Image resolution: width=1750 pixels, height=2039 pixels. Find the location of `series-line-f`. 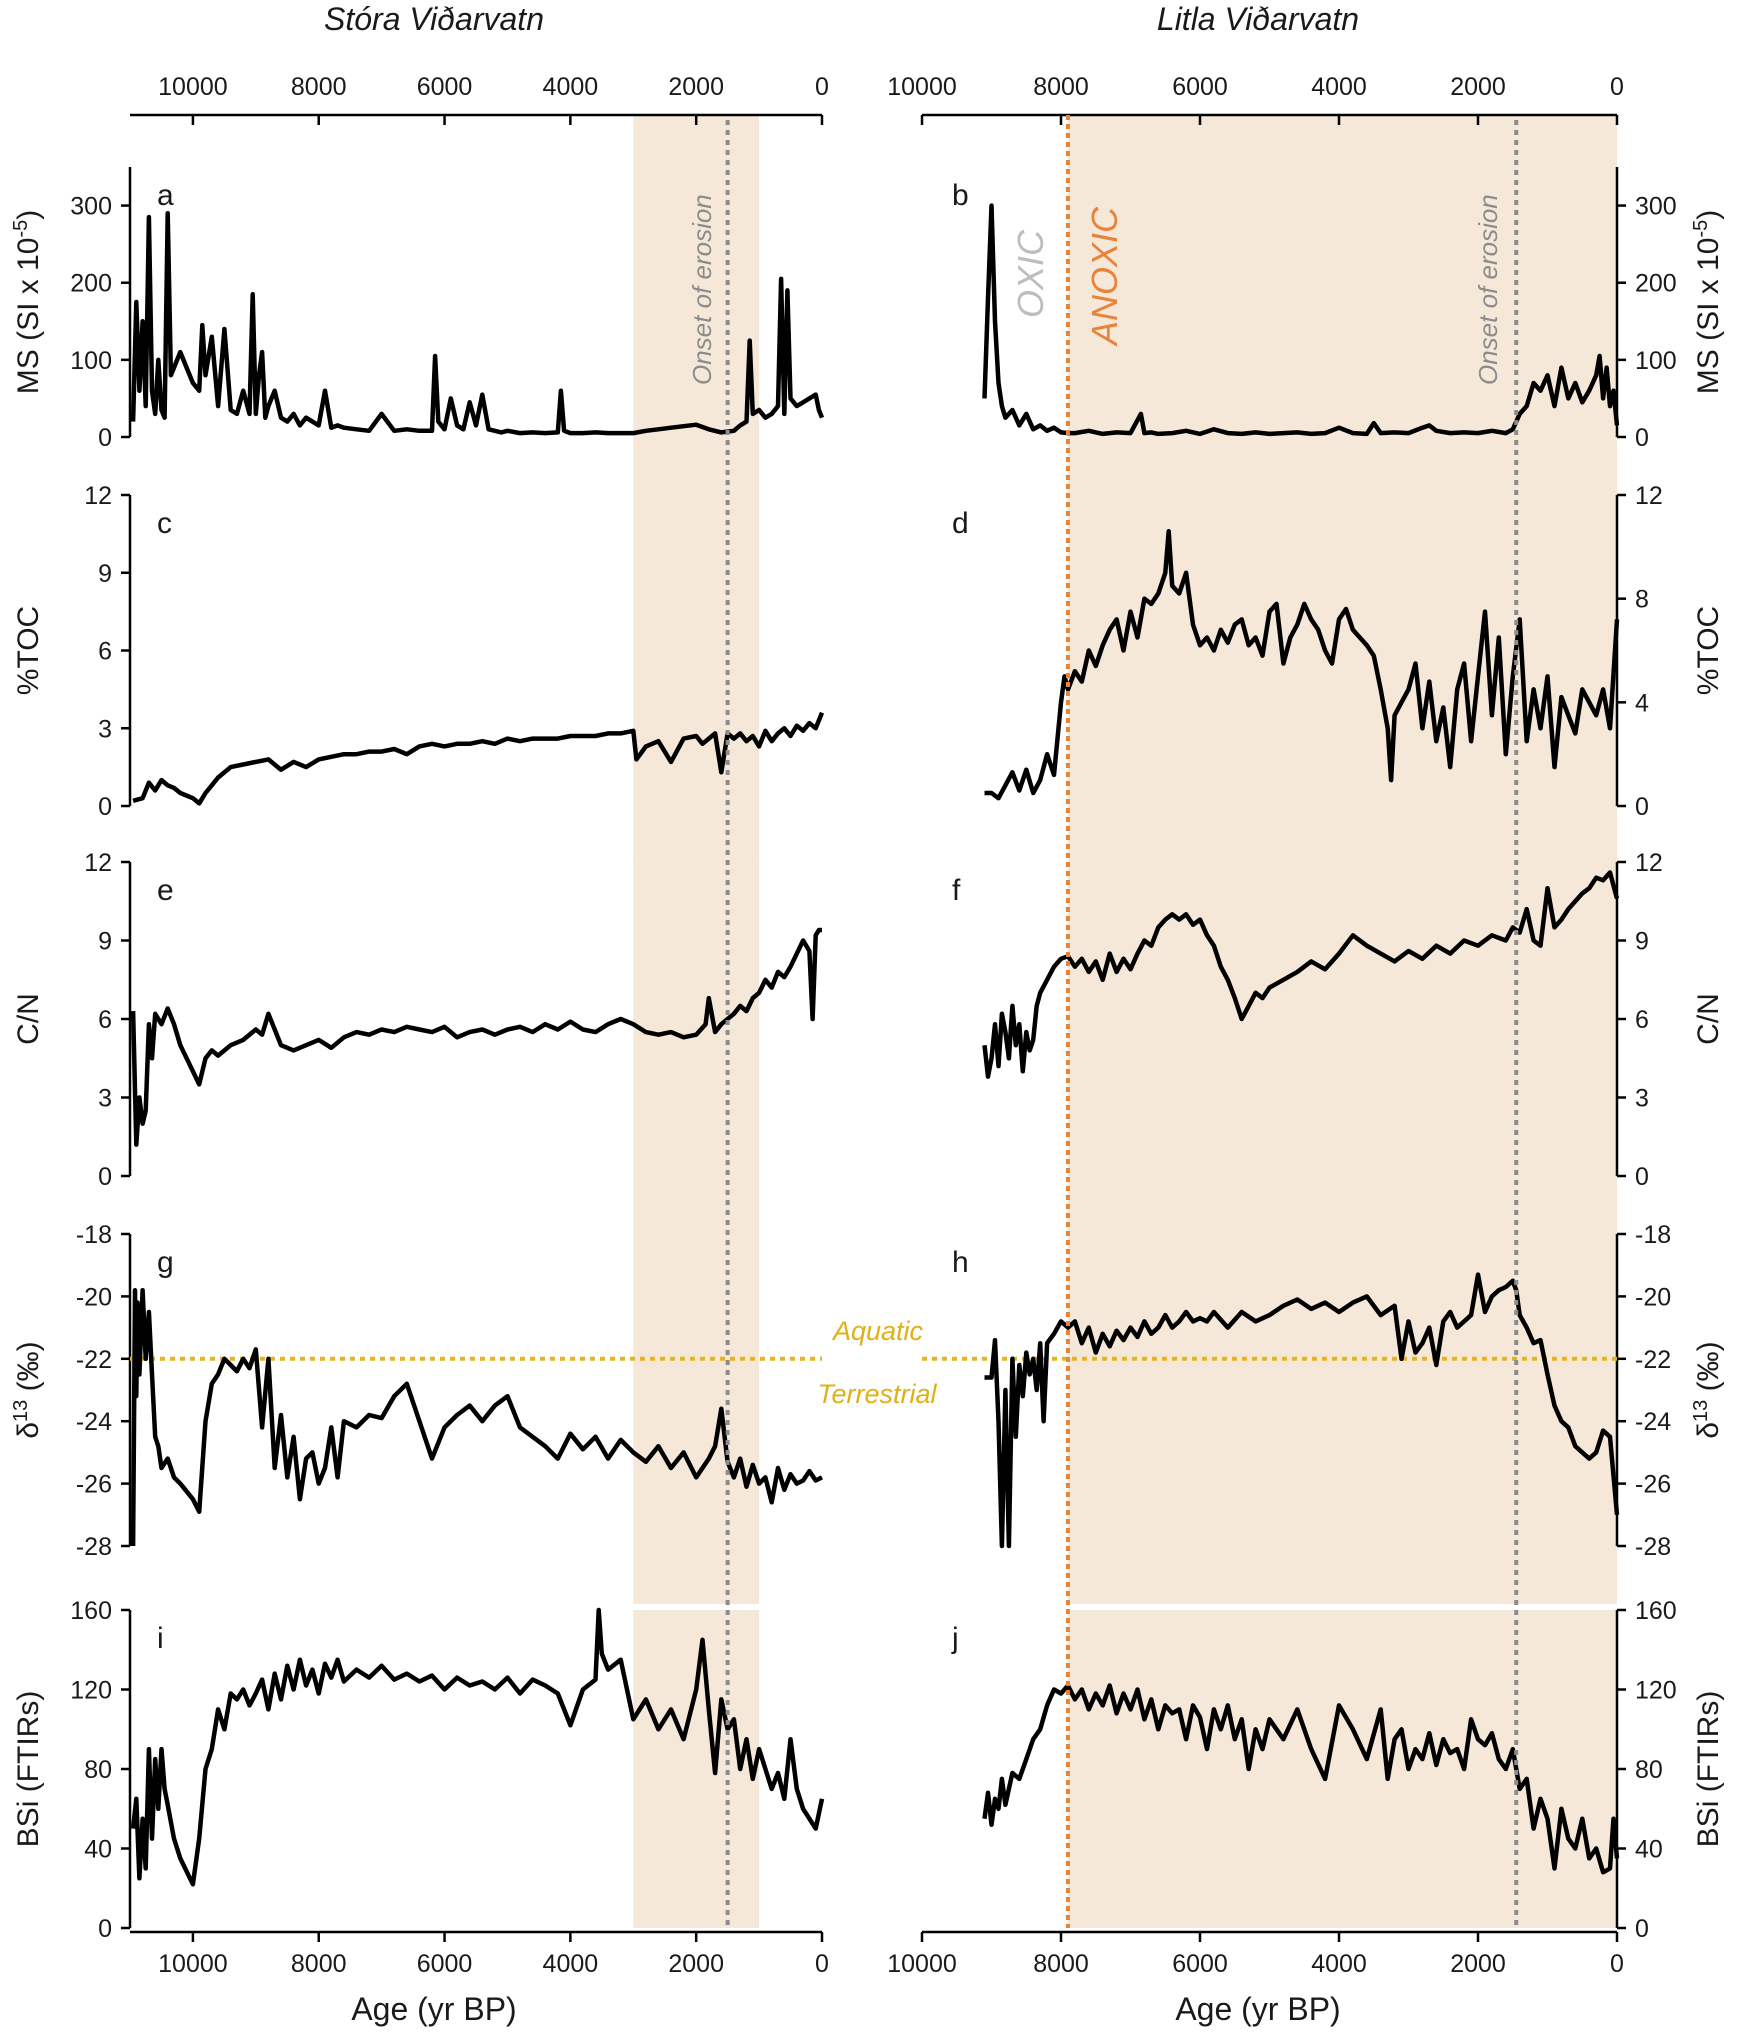

series-line-f is located at coordinates (1301, 974).